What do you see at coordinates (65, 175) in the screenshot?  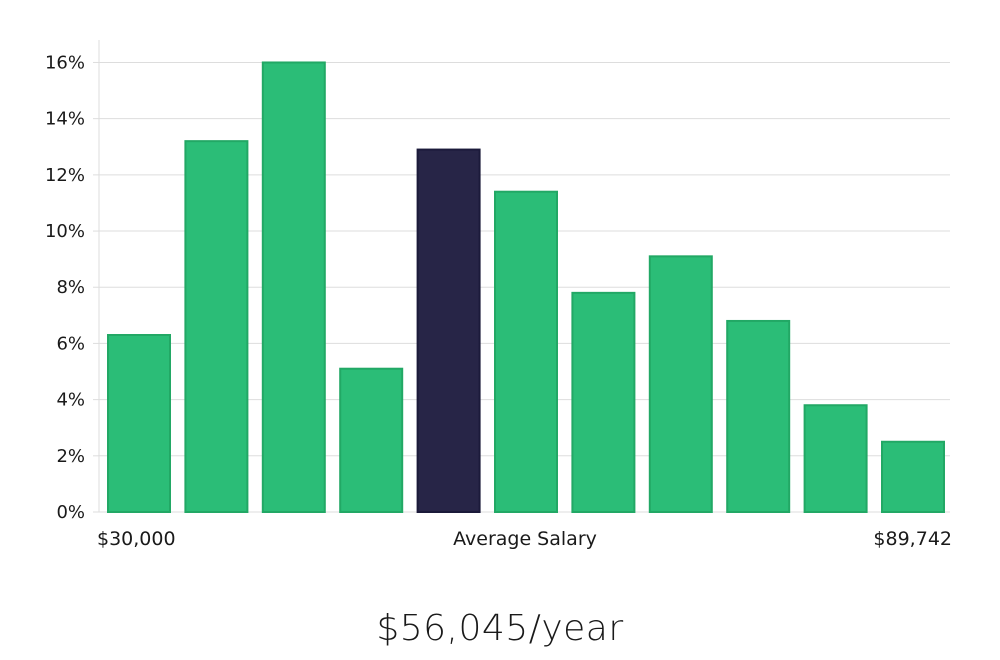 I see `y-tick-label: 12%` at bounding box center [65, 175].